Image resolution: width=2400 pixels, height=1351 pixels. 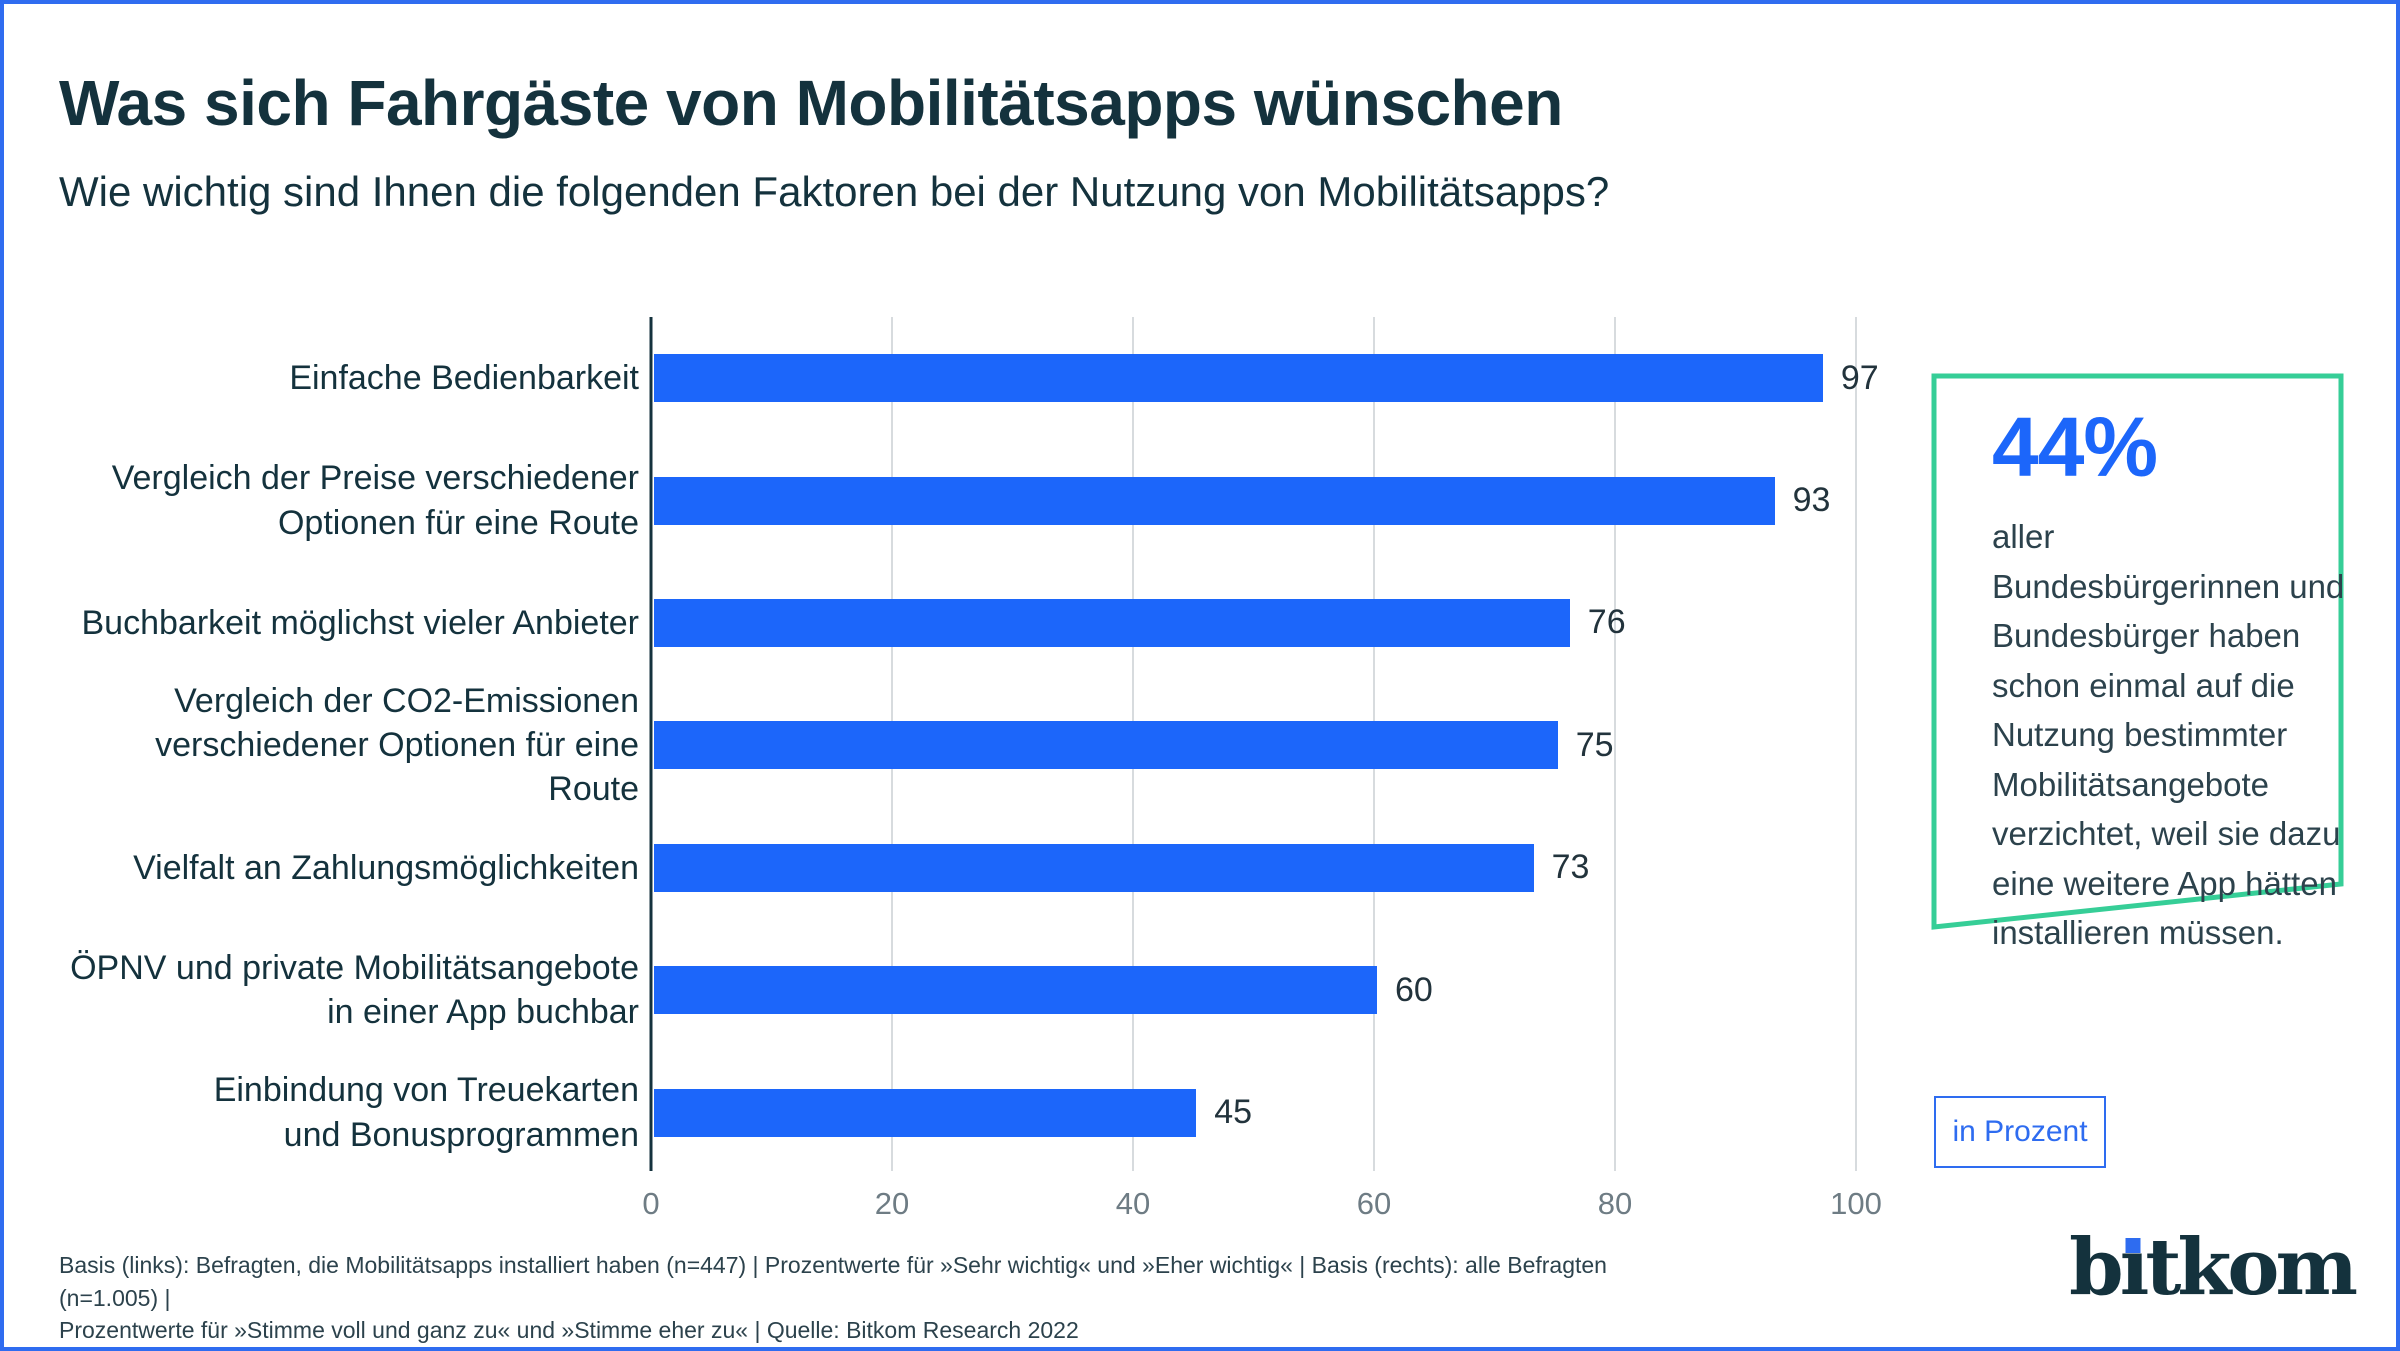 I want to click on category-label: Vielfalt an Zahlungsmöglichkeiten, so click(x=386, y=867).